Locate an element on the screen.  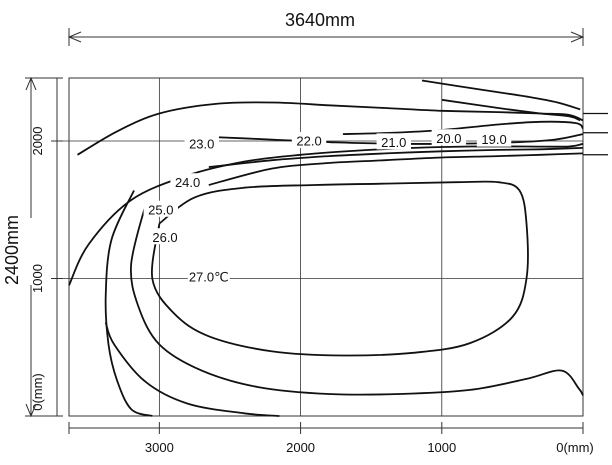
contour-label: 19.0 is located at coordinates (493, 139).